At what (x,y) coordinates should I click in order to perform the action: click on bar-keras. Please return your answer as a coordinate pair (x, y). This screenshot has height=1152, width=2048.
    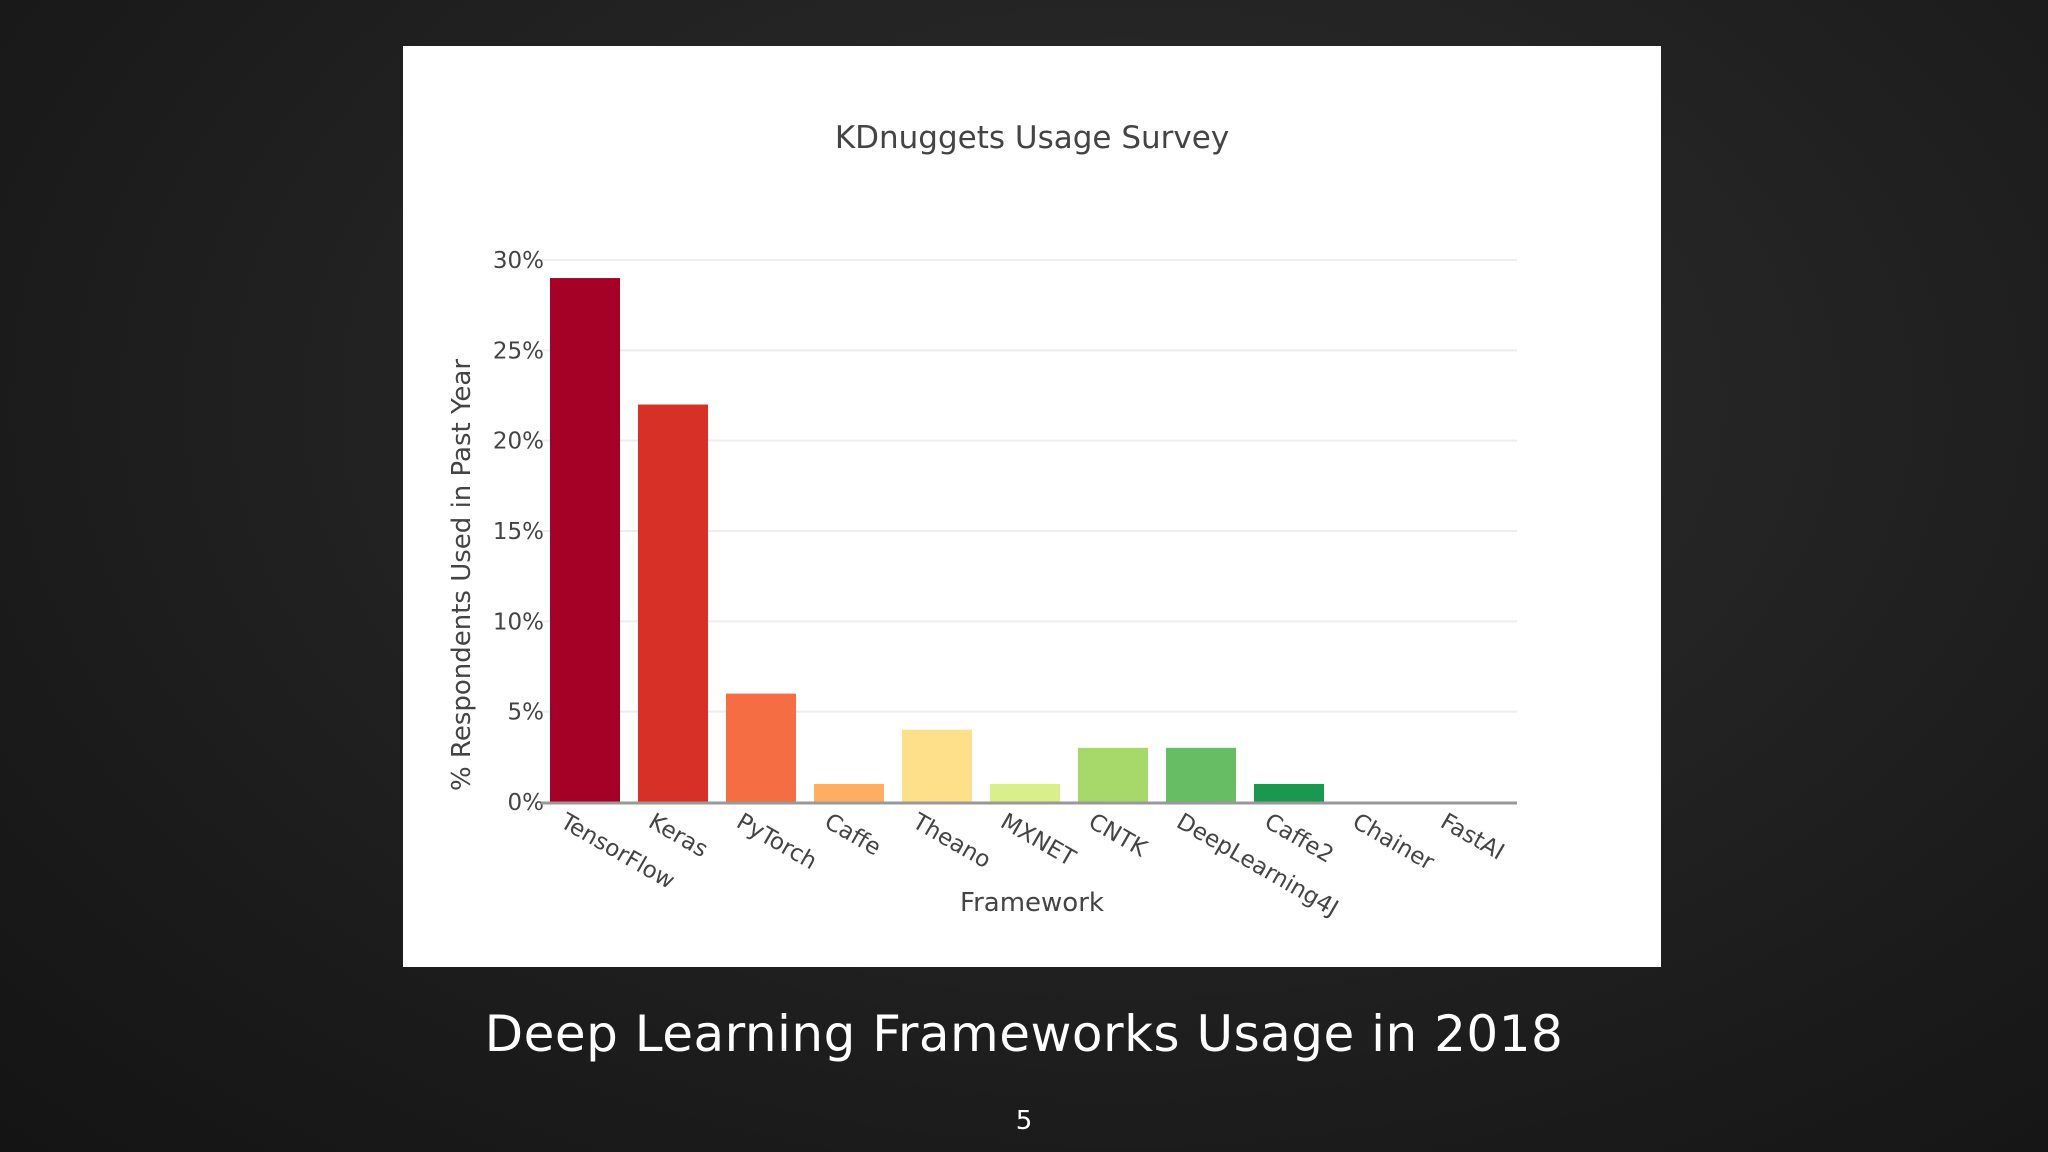
    Looking at the image, I should click on (673, 603).